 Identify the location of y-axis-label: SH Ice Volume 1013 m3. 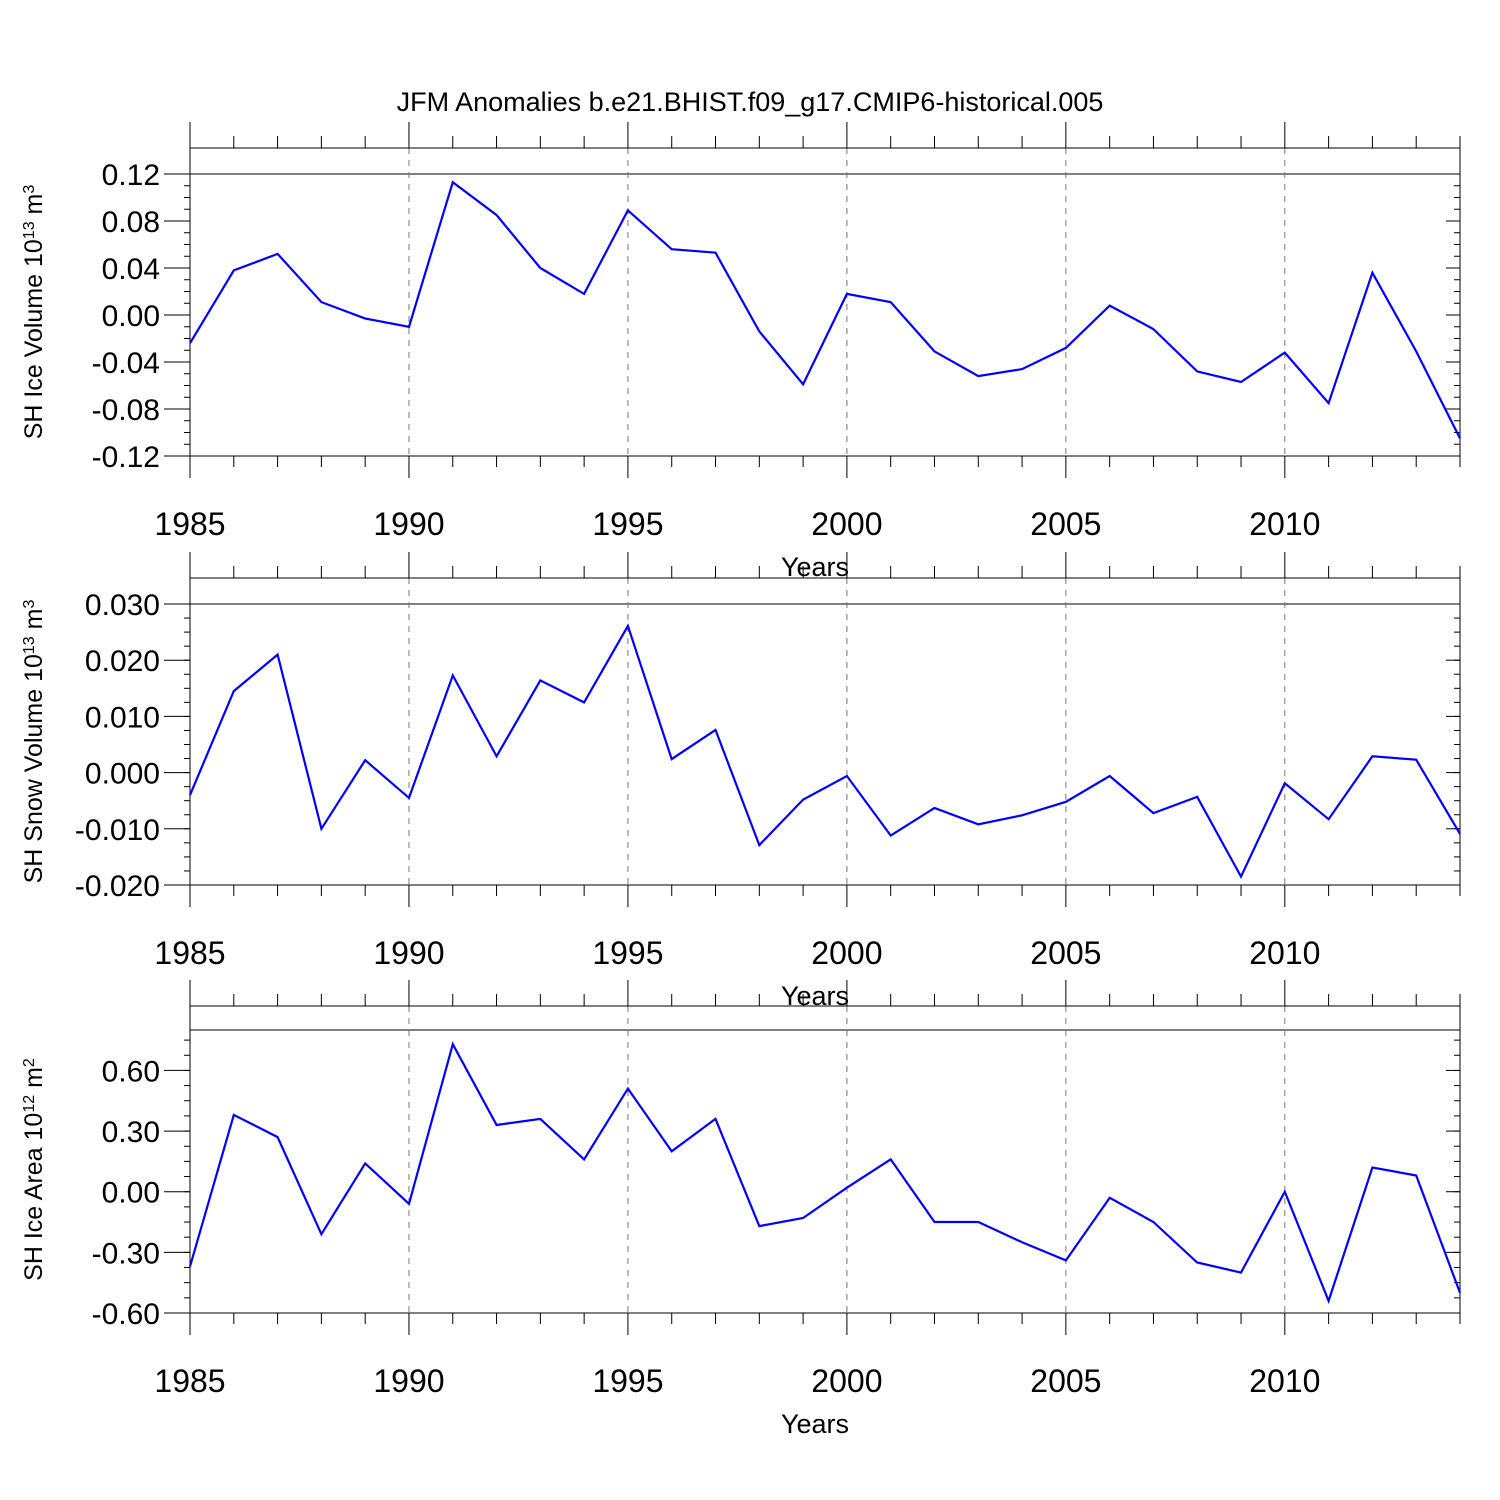
(34, 312).